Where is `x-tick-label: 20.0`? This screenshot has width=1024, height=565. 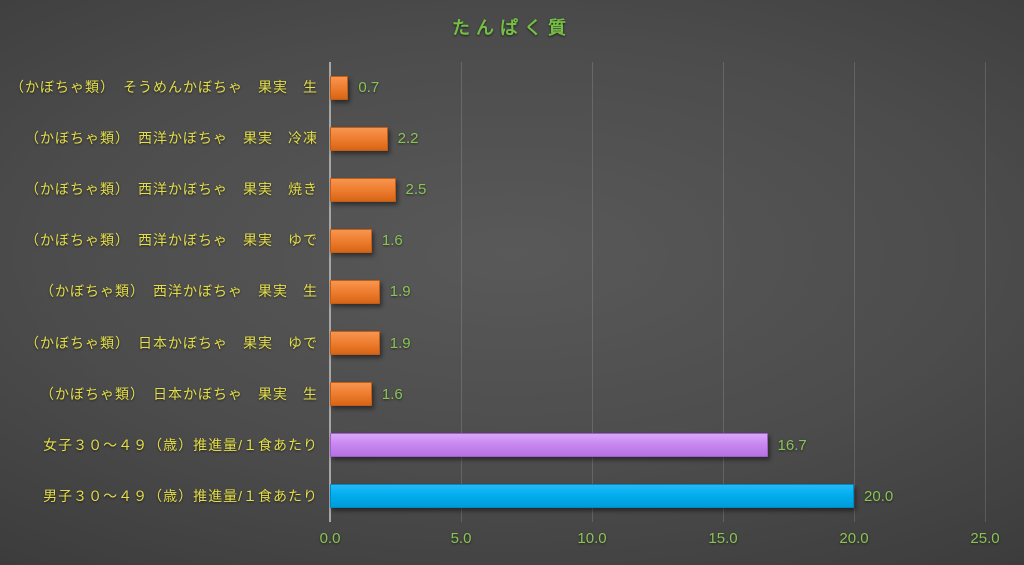 x-tick-label: 20.0 is located at coordinates (854, 538).